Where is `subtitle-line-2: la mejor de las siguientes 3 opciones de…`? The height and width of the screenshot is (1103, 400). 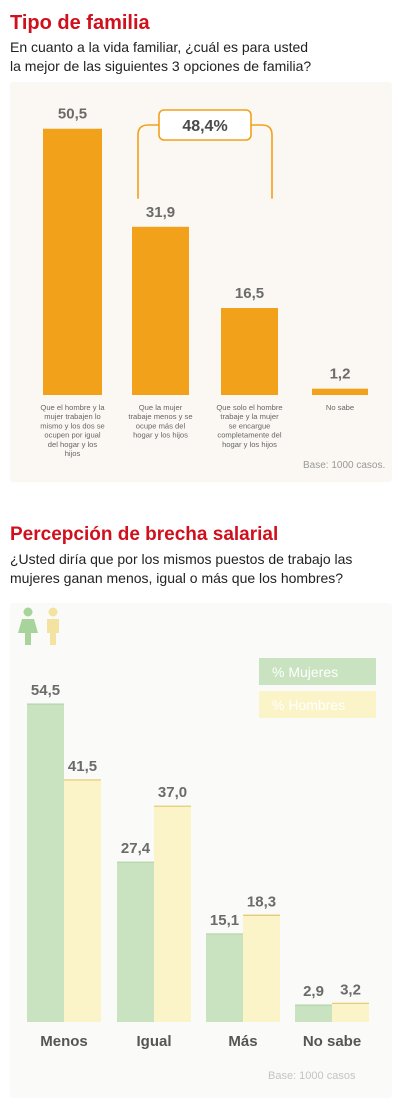 subtitle-line-2: la mejor de las siguientes 3 opciones de… is located at coordinates (161, 66).